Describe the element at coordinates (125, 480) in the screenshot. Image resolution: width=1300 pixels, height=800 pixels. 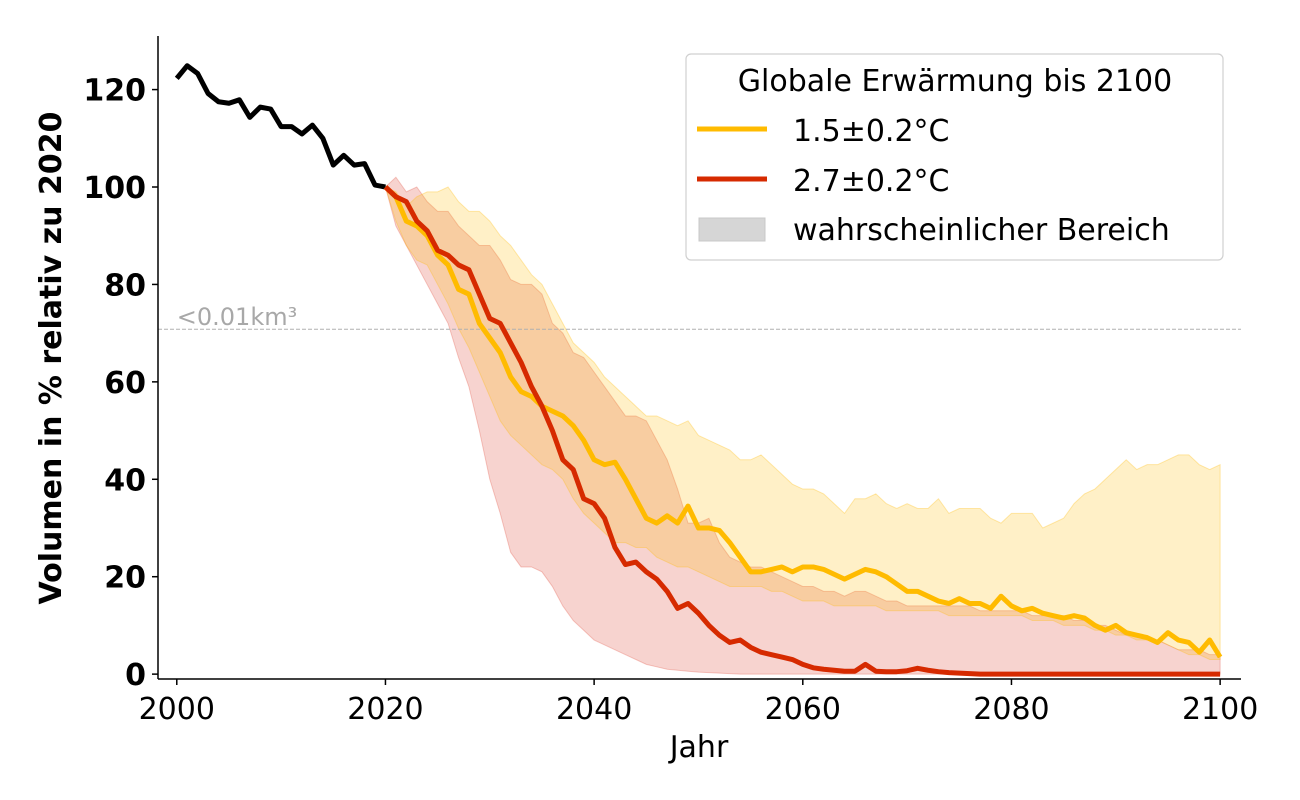
I see `y-tick-label: 40` at that location.